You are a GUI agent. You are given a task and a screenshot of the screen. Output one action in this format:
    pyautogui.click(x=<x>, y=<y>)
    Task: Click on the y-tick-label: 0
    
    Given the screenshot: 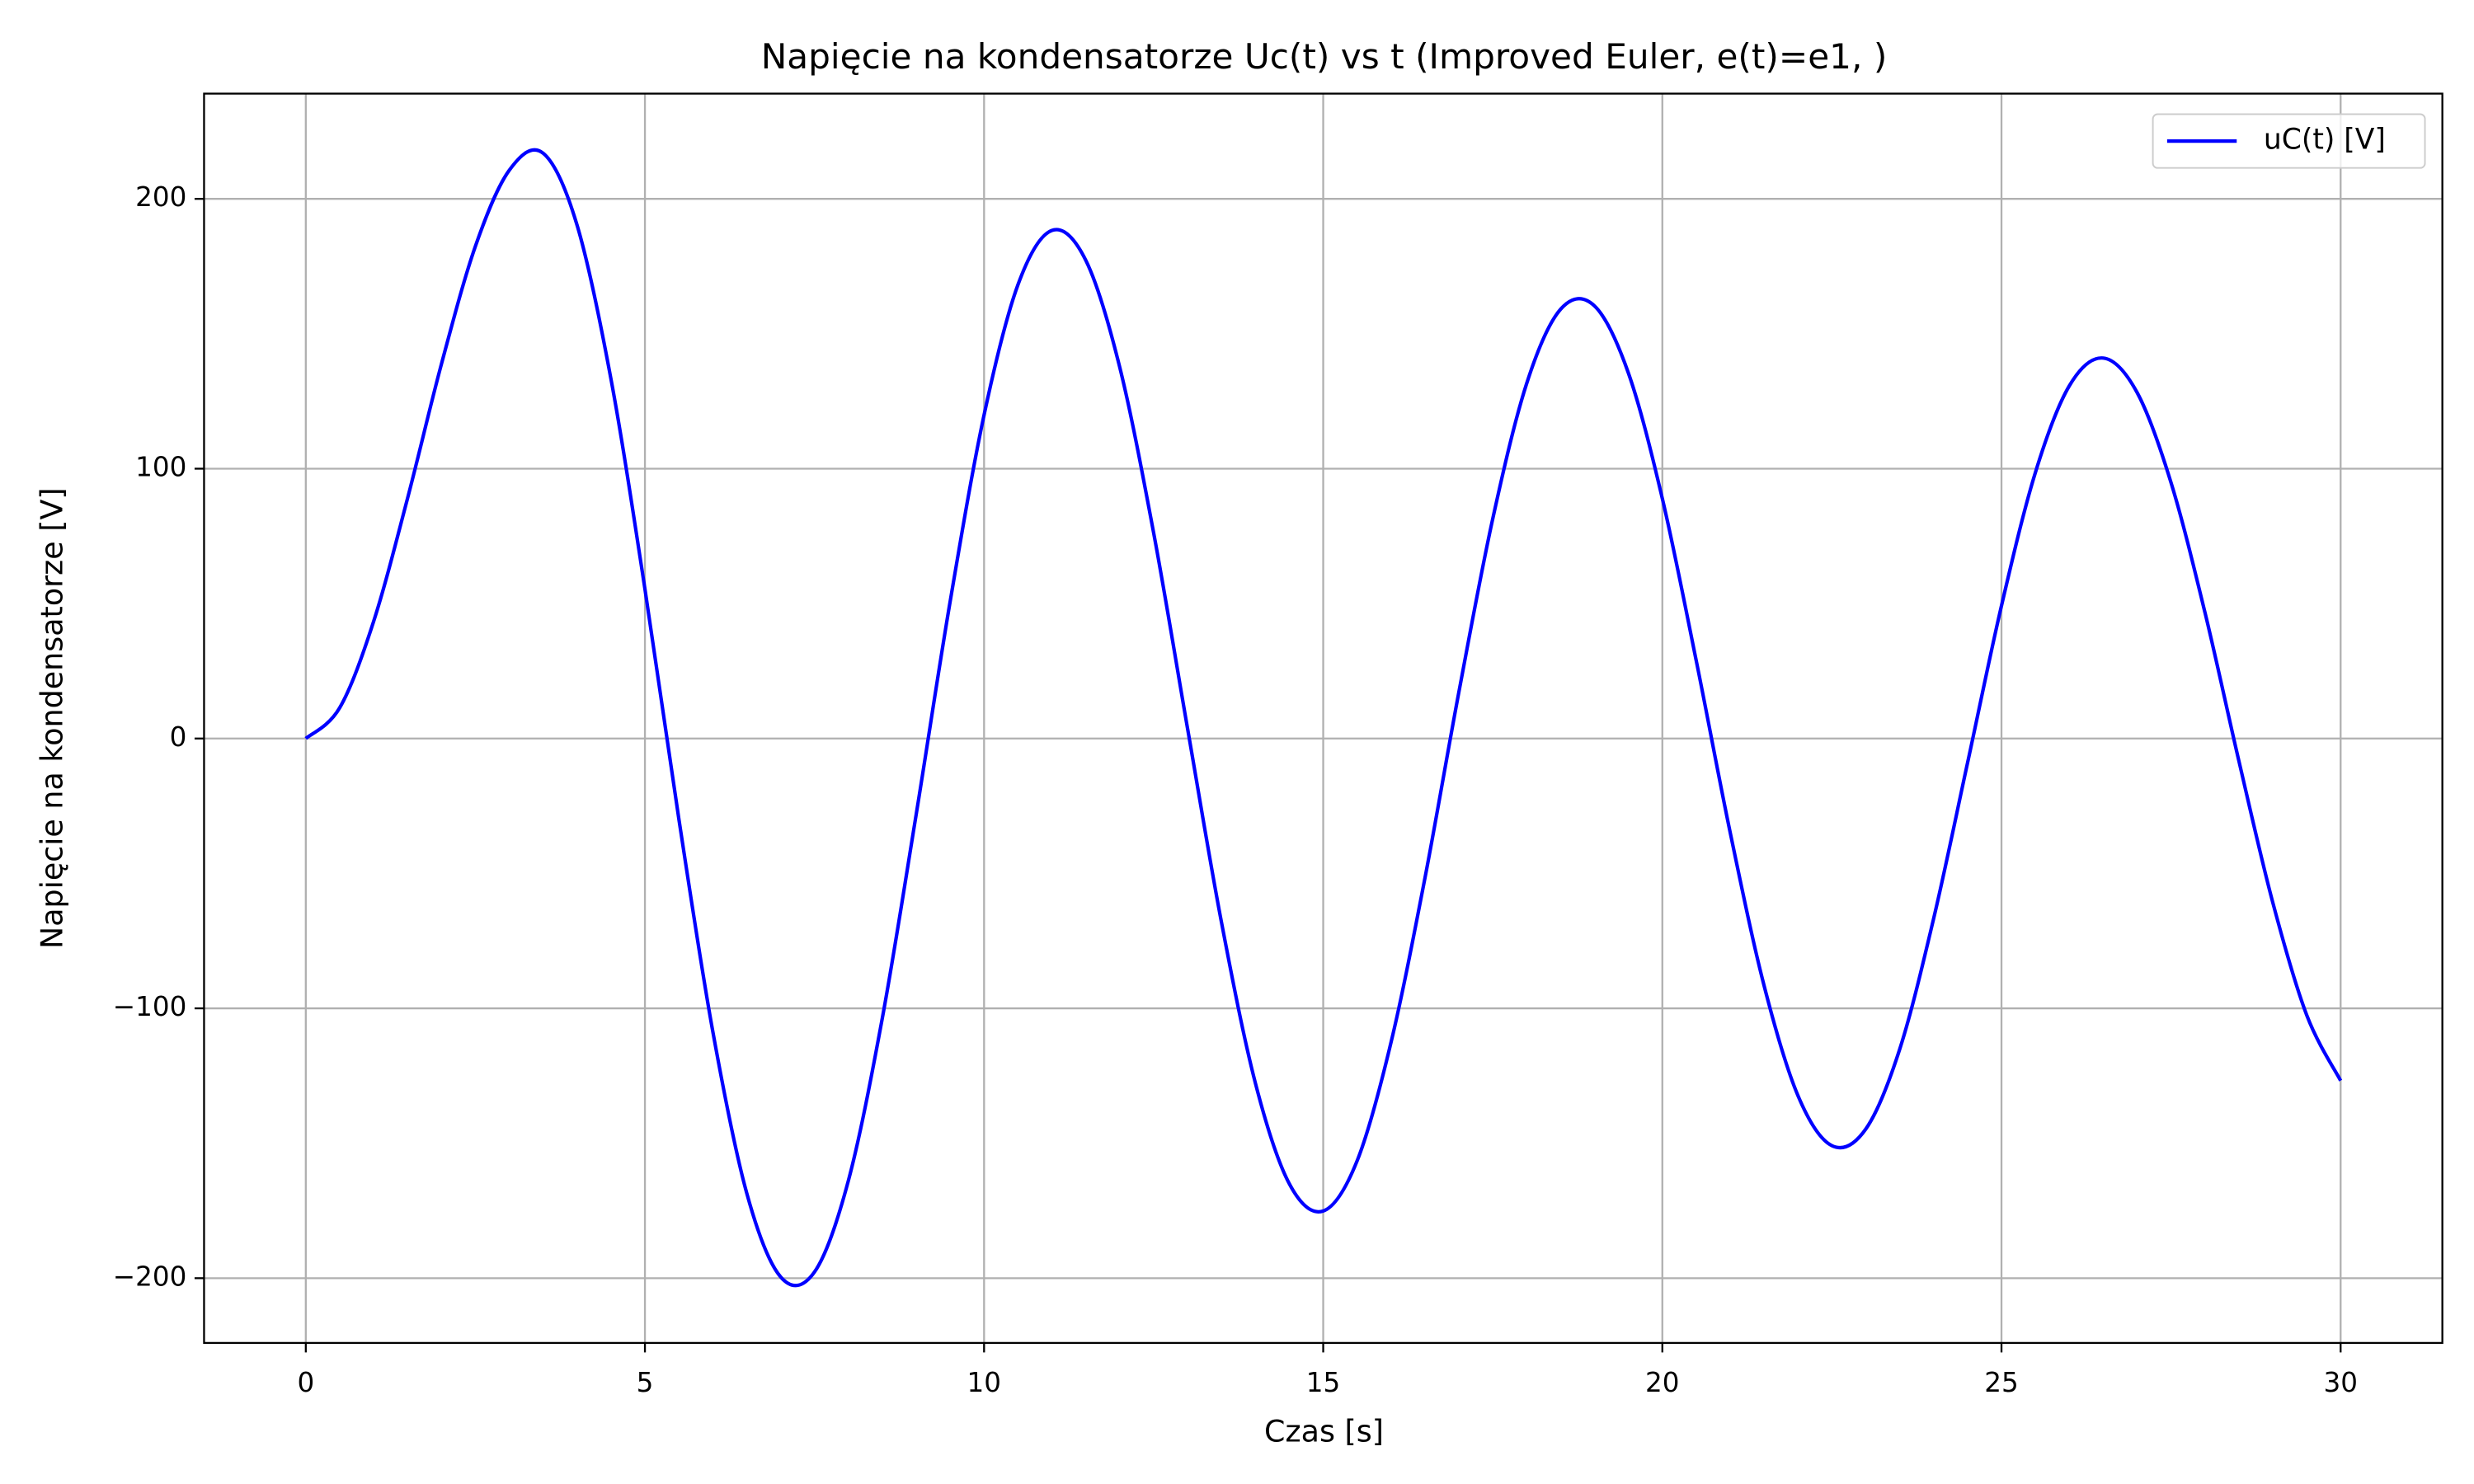 What is the action you would take?
    pyautogui.click(x=178, y=737)
    